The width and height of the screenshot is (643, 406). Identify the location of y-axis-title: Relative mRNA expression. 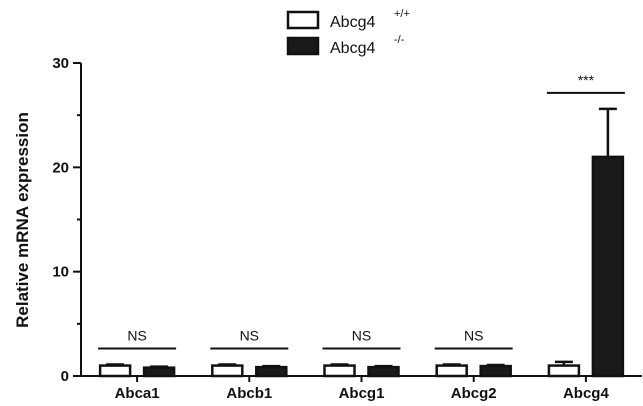
(22, 220).